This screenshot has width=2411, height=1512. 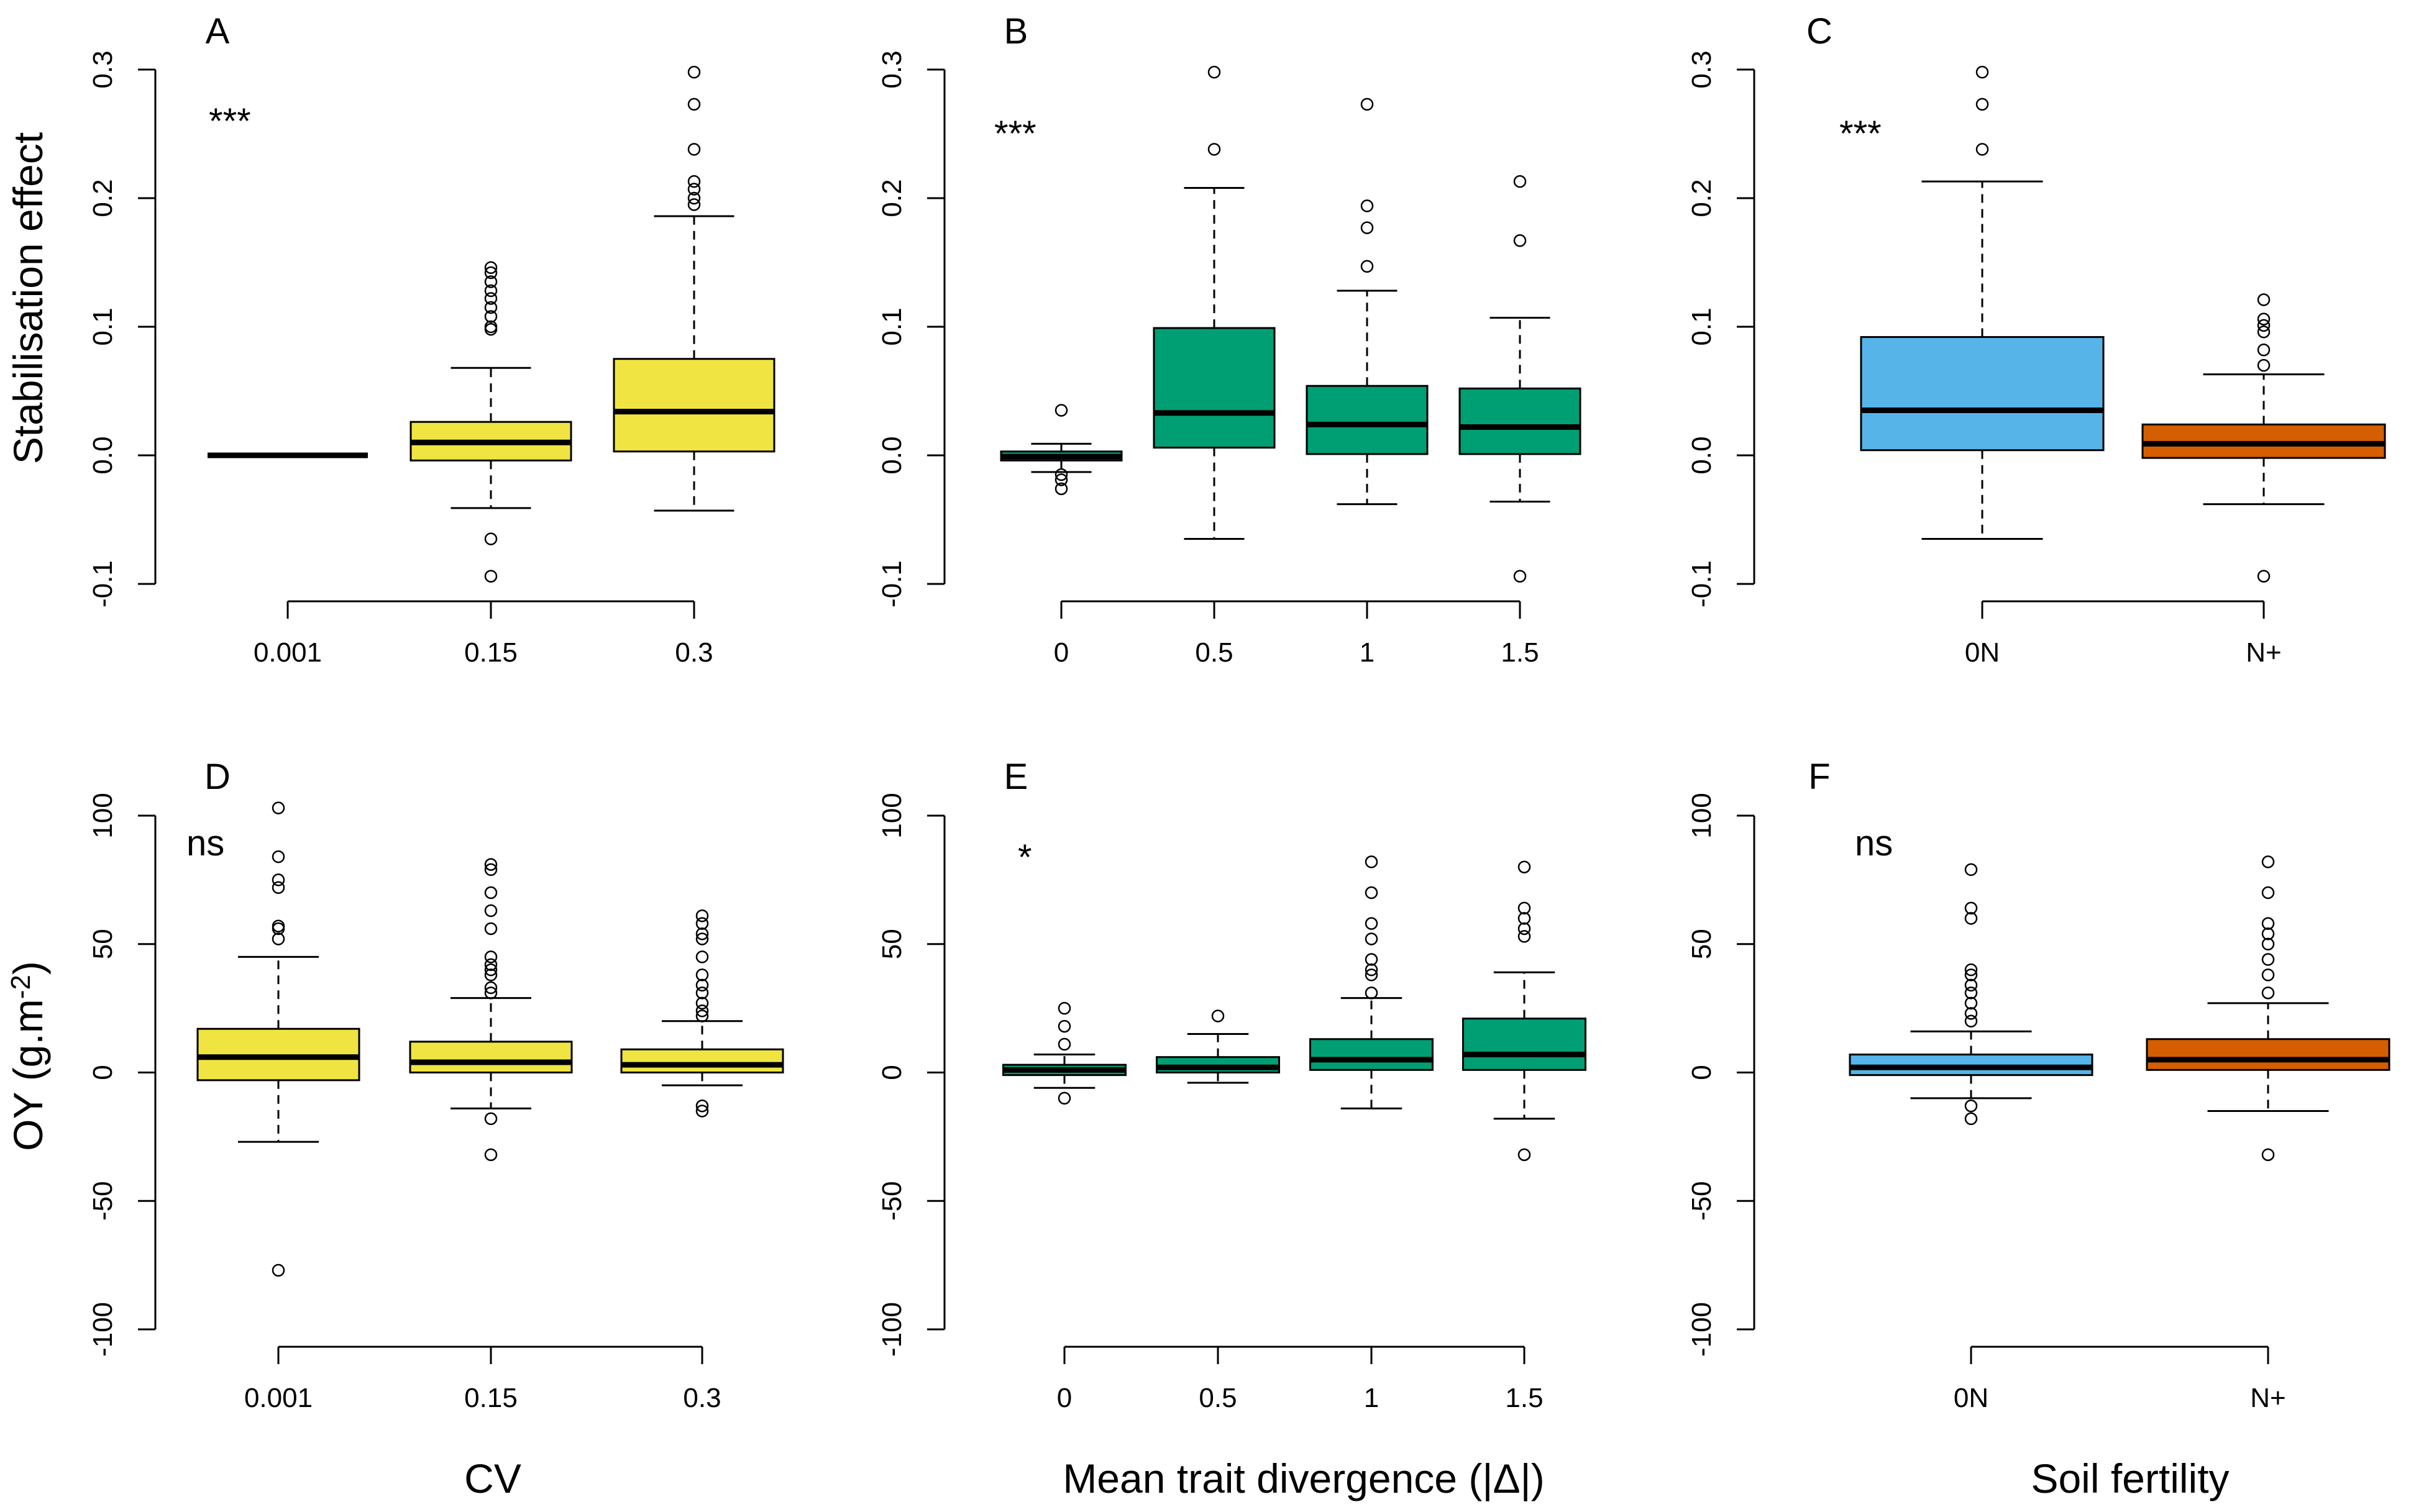 I want to click on panel-f: -100 -50 0 50 100 0N N+ Fns, so click(x=2038, y=1085).